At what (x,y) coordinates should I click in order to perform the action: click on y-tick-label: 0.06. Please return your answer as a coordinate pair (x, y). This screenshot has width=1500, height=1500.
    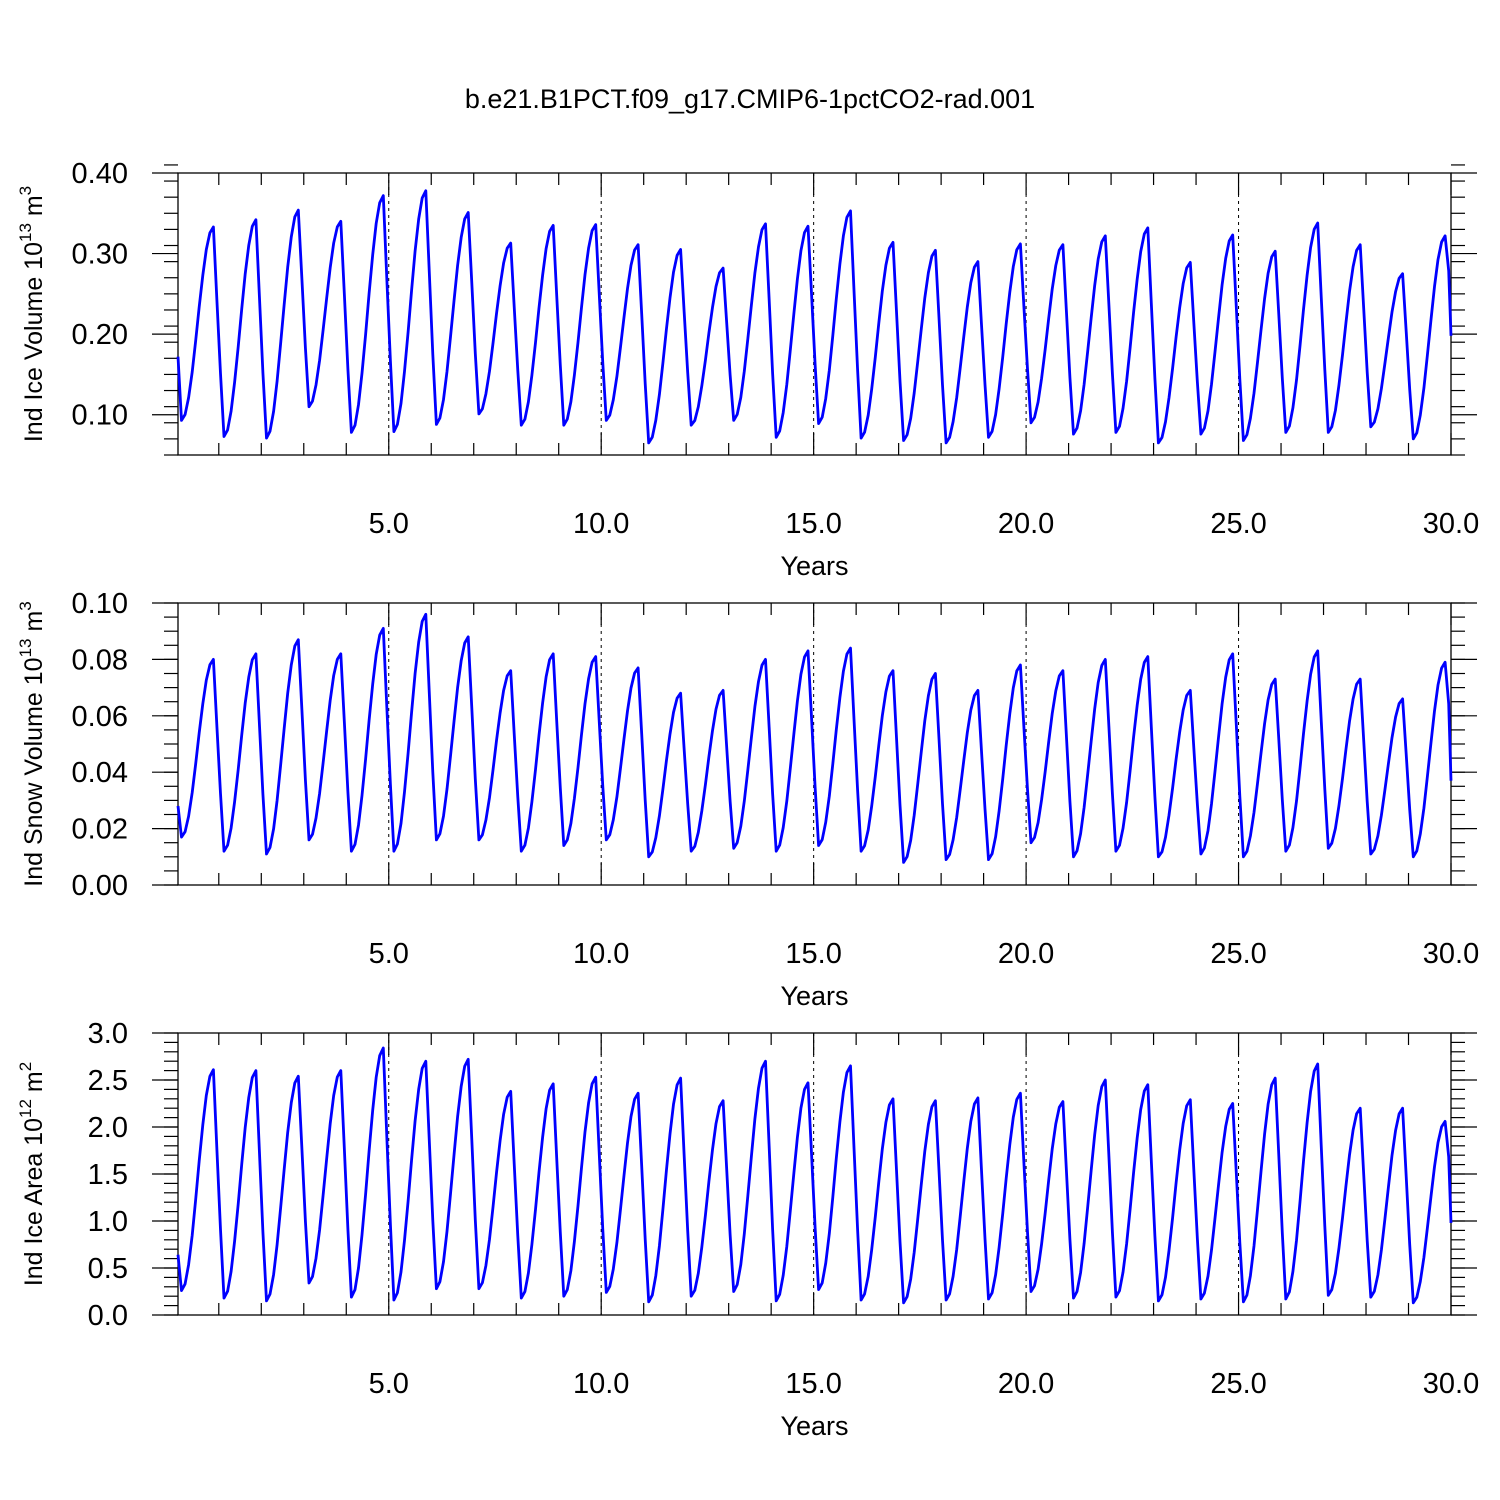
    Looking at the image, I should click on (100, 717).